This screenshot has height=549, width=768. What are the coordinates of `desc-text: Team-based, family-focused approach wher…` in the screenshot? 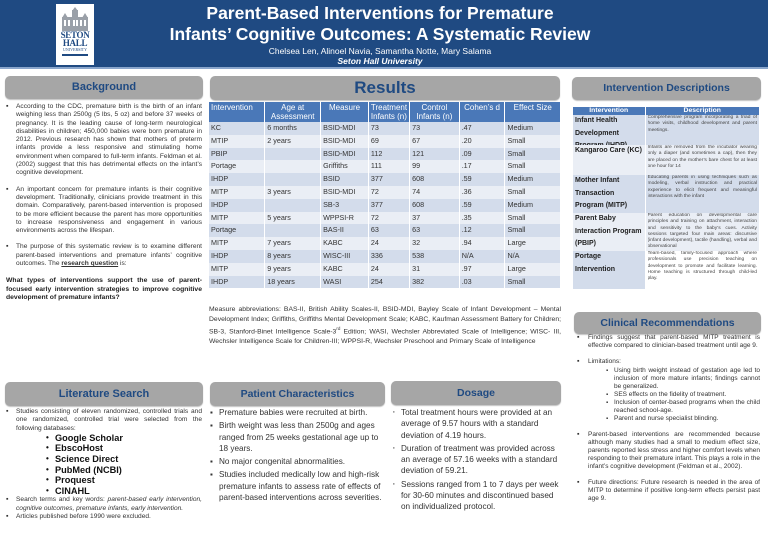 It's located at (702, 270).